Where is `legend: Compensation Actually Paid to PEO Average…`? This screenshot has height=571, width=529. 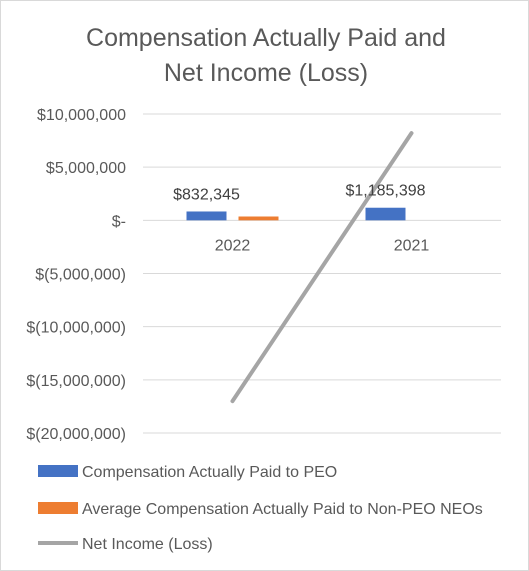 legend: Compensation Actually Paid to PEO Average… is located at coordinates (260, 508).